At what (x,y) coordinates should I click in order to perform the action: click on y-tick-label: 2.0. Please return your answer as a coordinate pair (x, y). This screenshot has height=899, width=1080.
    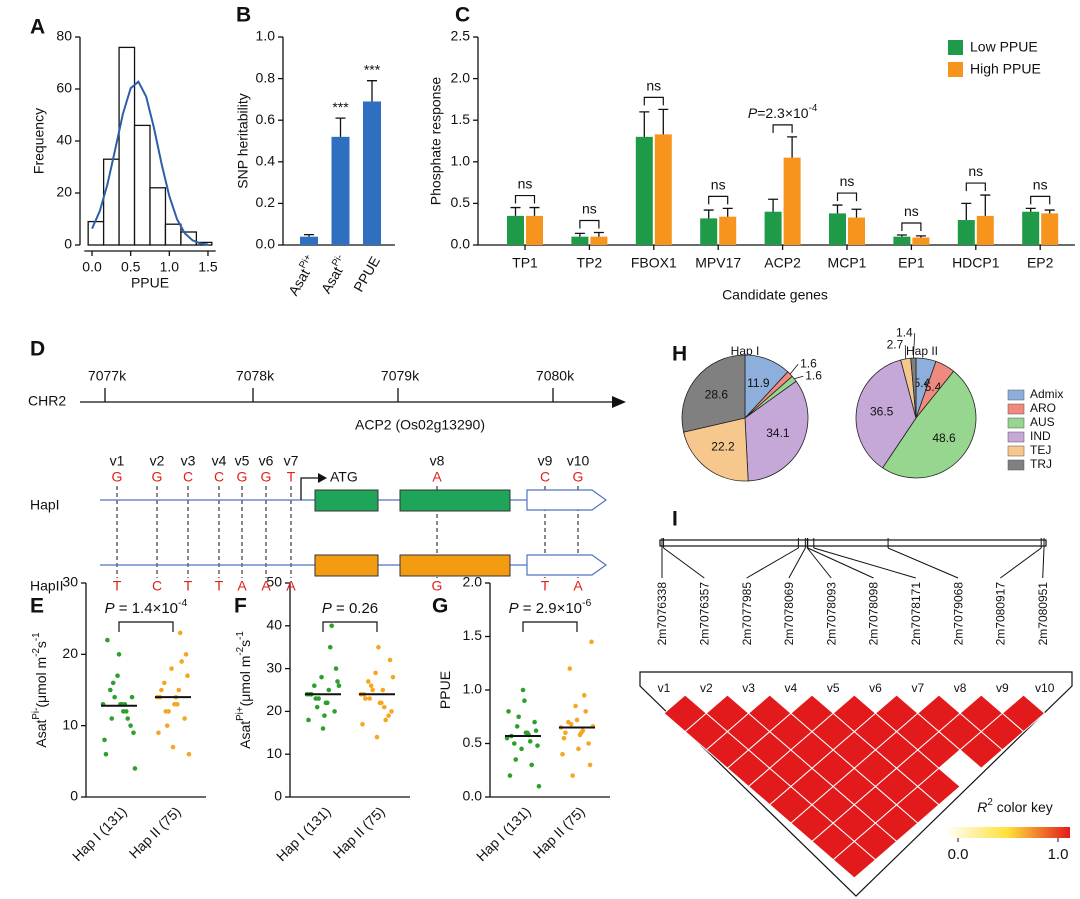
    Looking at the image, I should click on (473, 582).